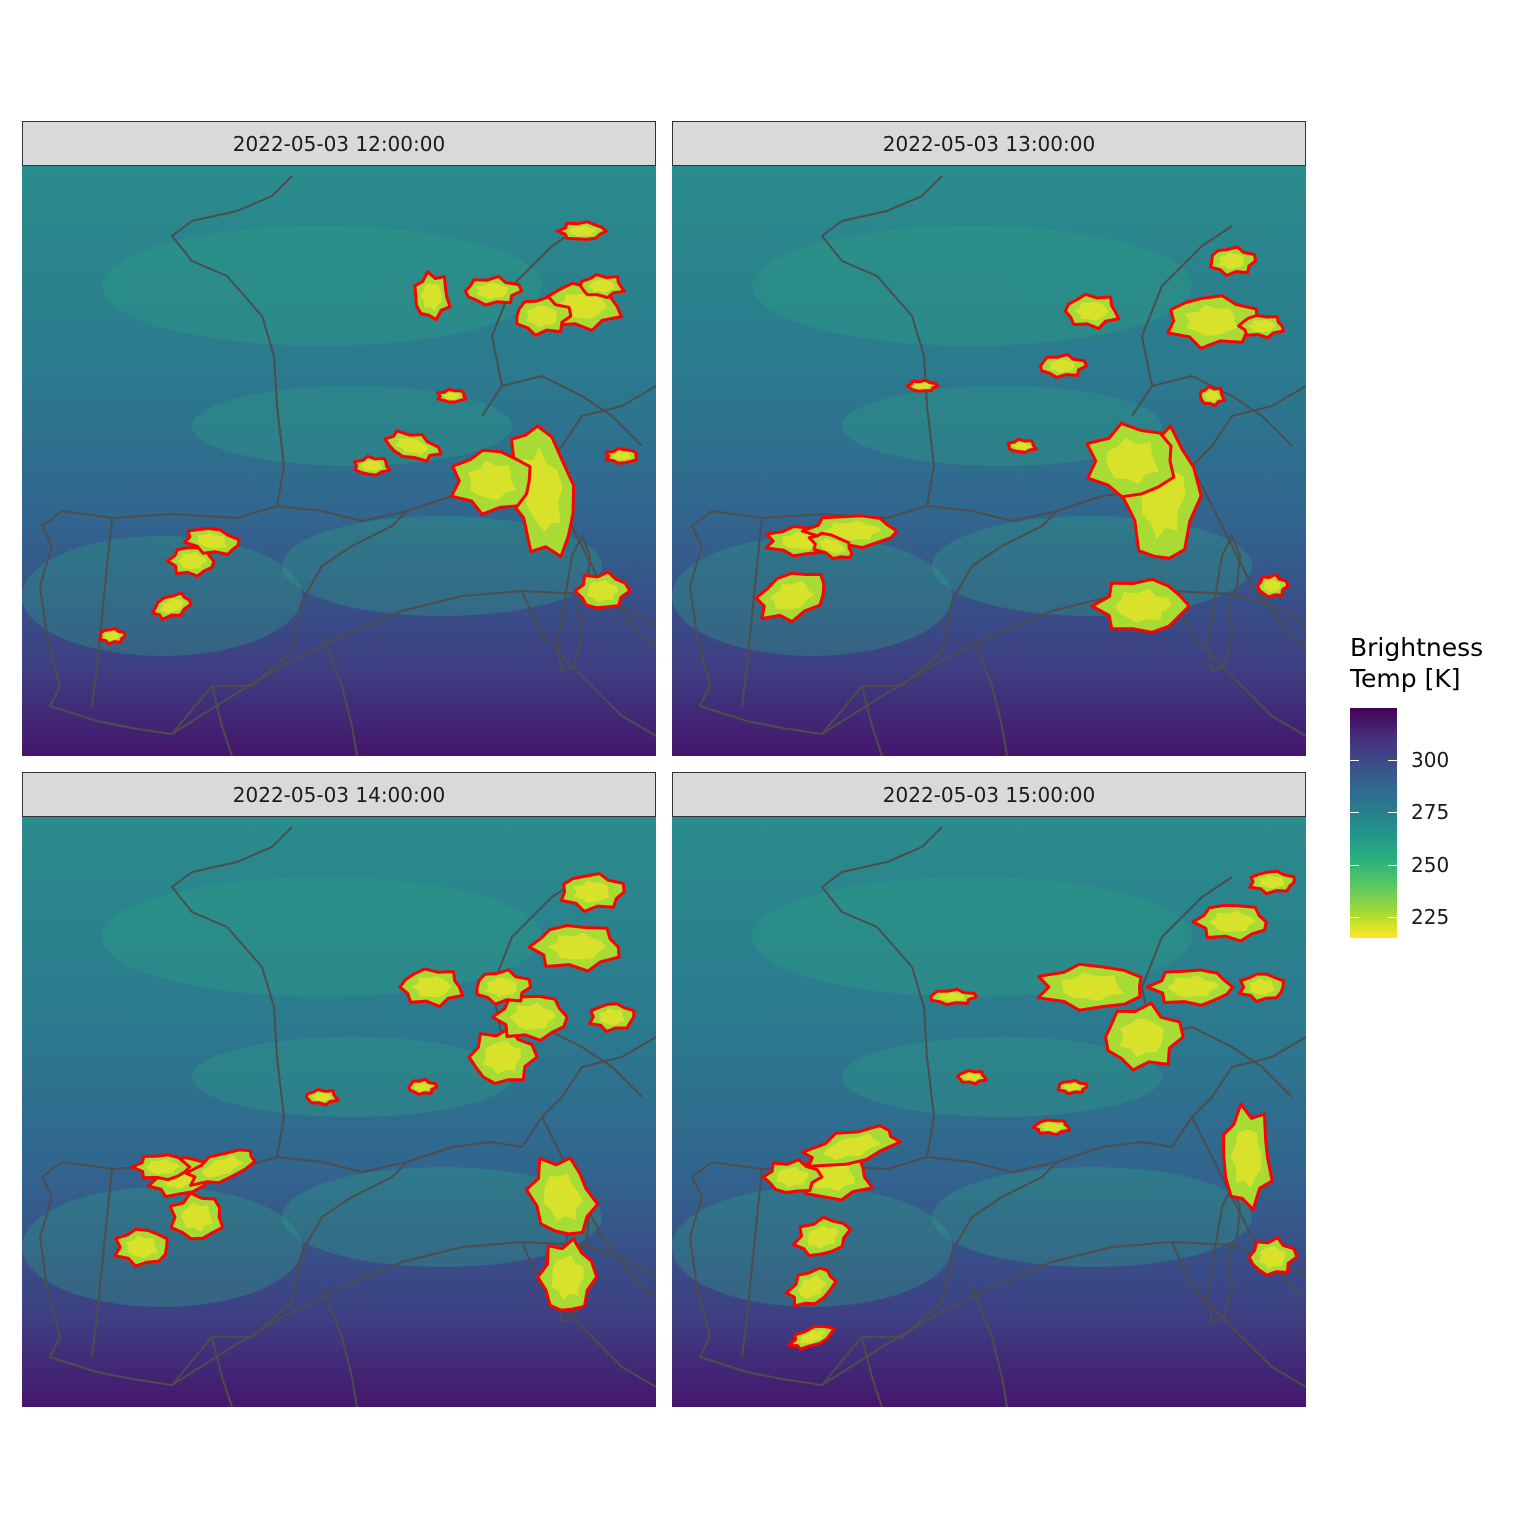  Describe the element at coordinates (1430, 760) in the screenshot. I see `colorbar-tick-label: 300` at that location.